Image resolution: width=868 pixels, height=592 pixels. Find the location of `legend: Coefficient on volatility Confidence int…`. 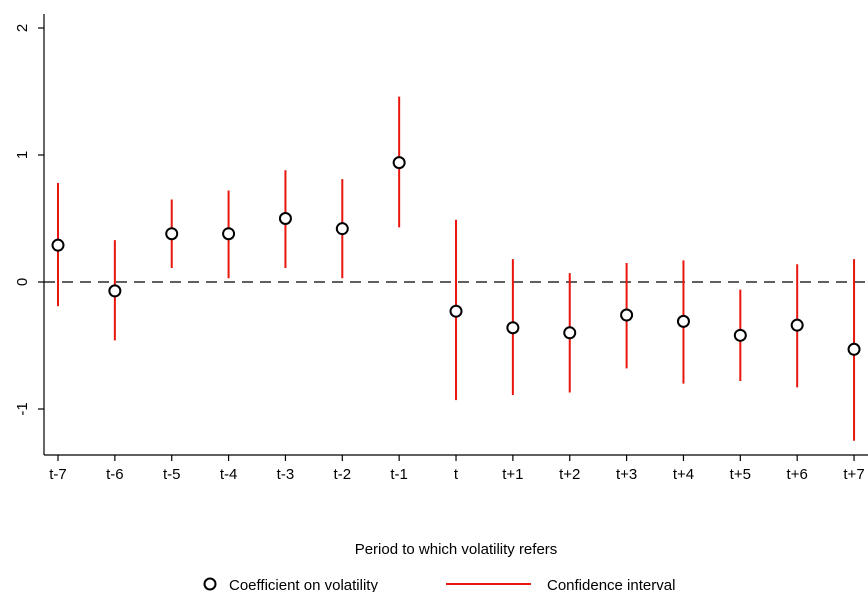

legend: Coefficient on volatility Confidence int… is located at coordinates (439, 584).